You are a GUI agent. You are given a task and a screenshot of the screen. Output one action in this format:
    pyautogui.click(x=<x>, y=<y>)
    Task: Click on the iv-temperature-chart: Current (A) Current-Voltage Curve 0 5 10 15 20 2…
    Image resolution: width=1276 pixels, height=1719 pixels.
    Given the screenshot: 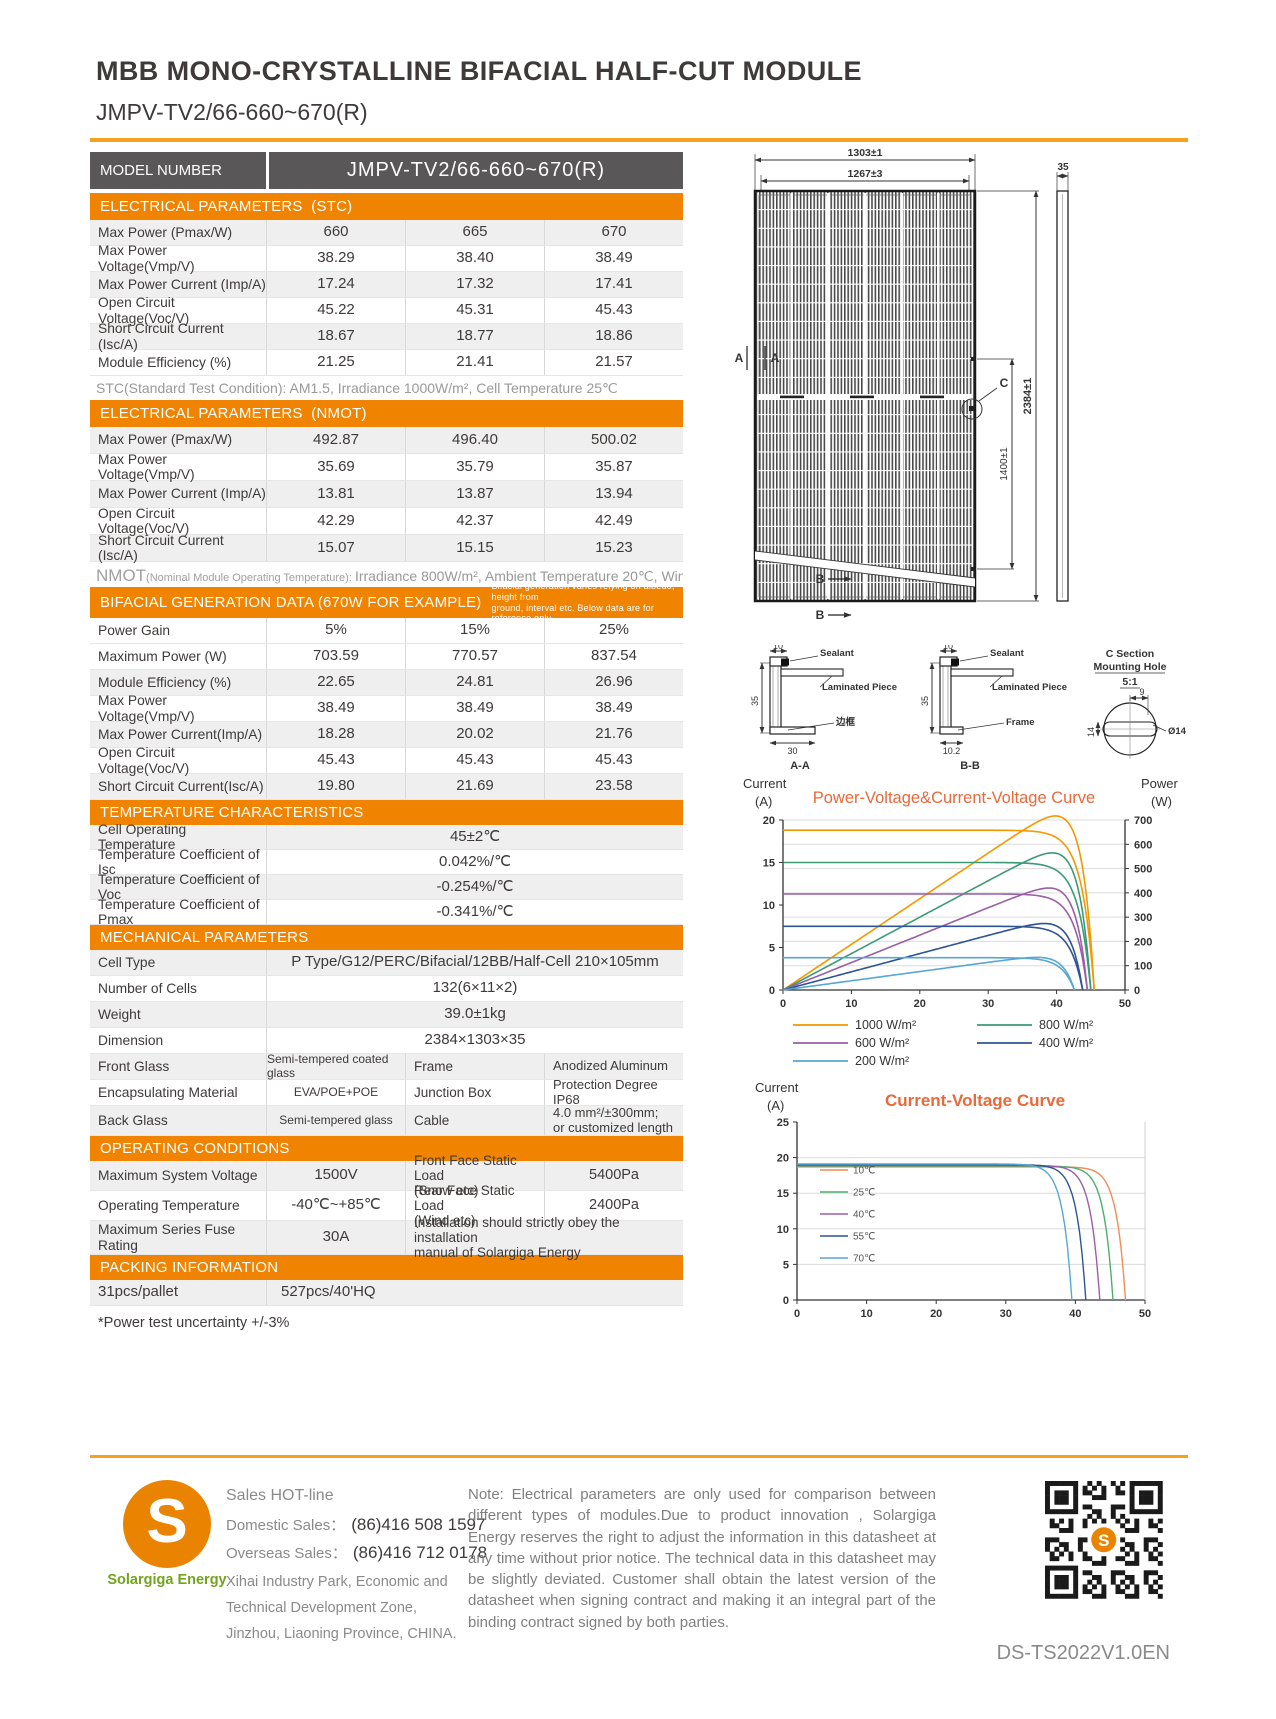 What is the action you would take?
    pyautogui.click(x=960, y=1207)
    